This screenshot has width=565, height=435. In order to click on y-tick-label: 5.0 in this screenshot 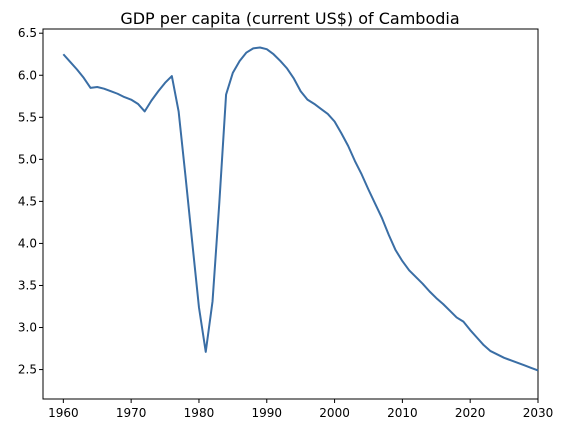, I will do `click(27, 159)`.